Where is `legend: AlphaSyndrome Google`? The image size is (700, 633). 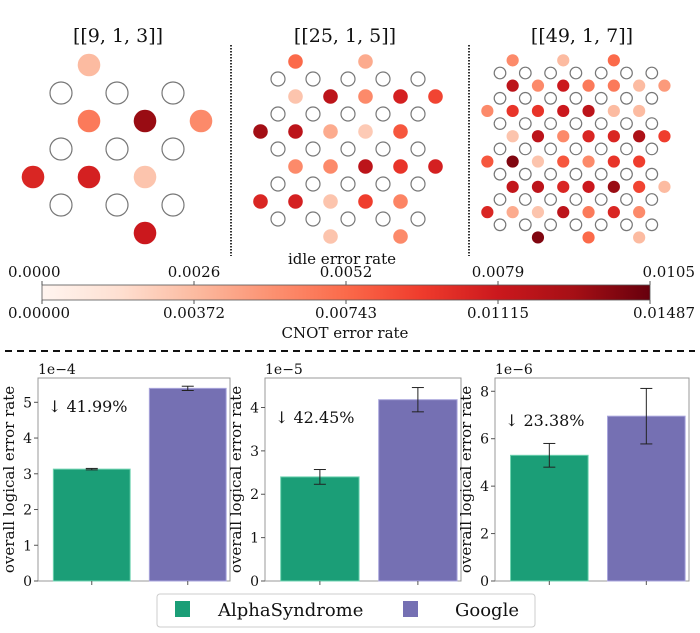 legend: AlphaSyndrome Google is located at coordinates (346, 610).